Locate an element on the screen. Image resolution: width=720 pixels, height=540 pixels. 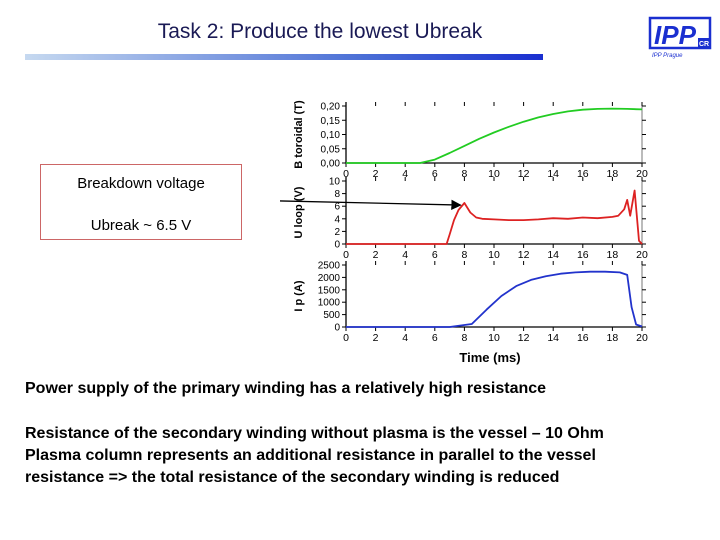
y-axis-label: B toroidal (T) is located at coordinates (299, 134).